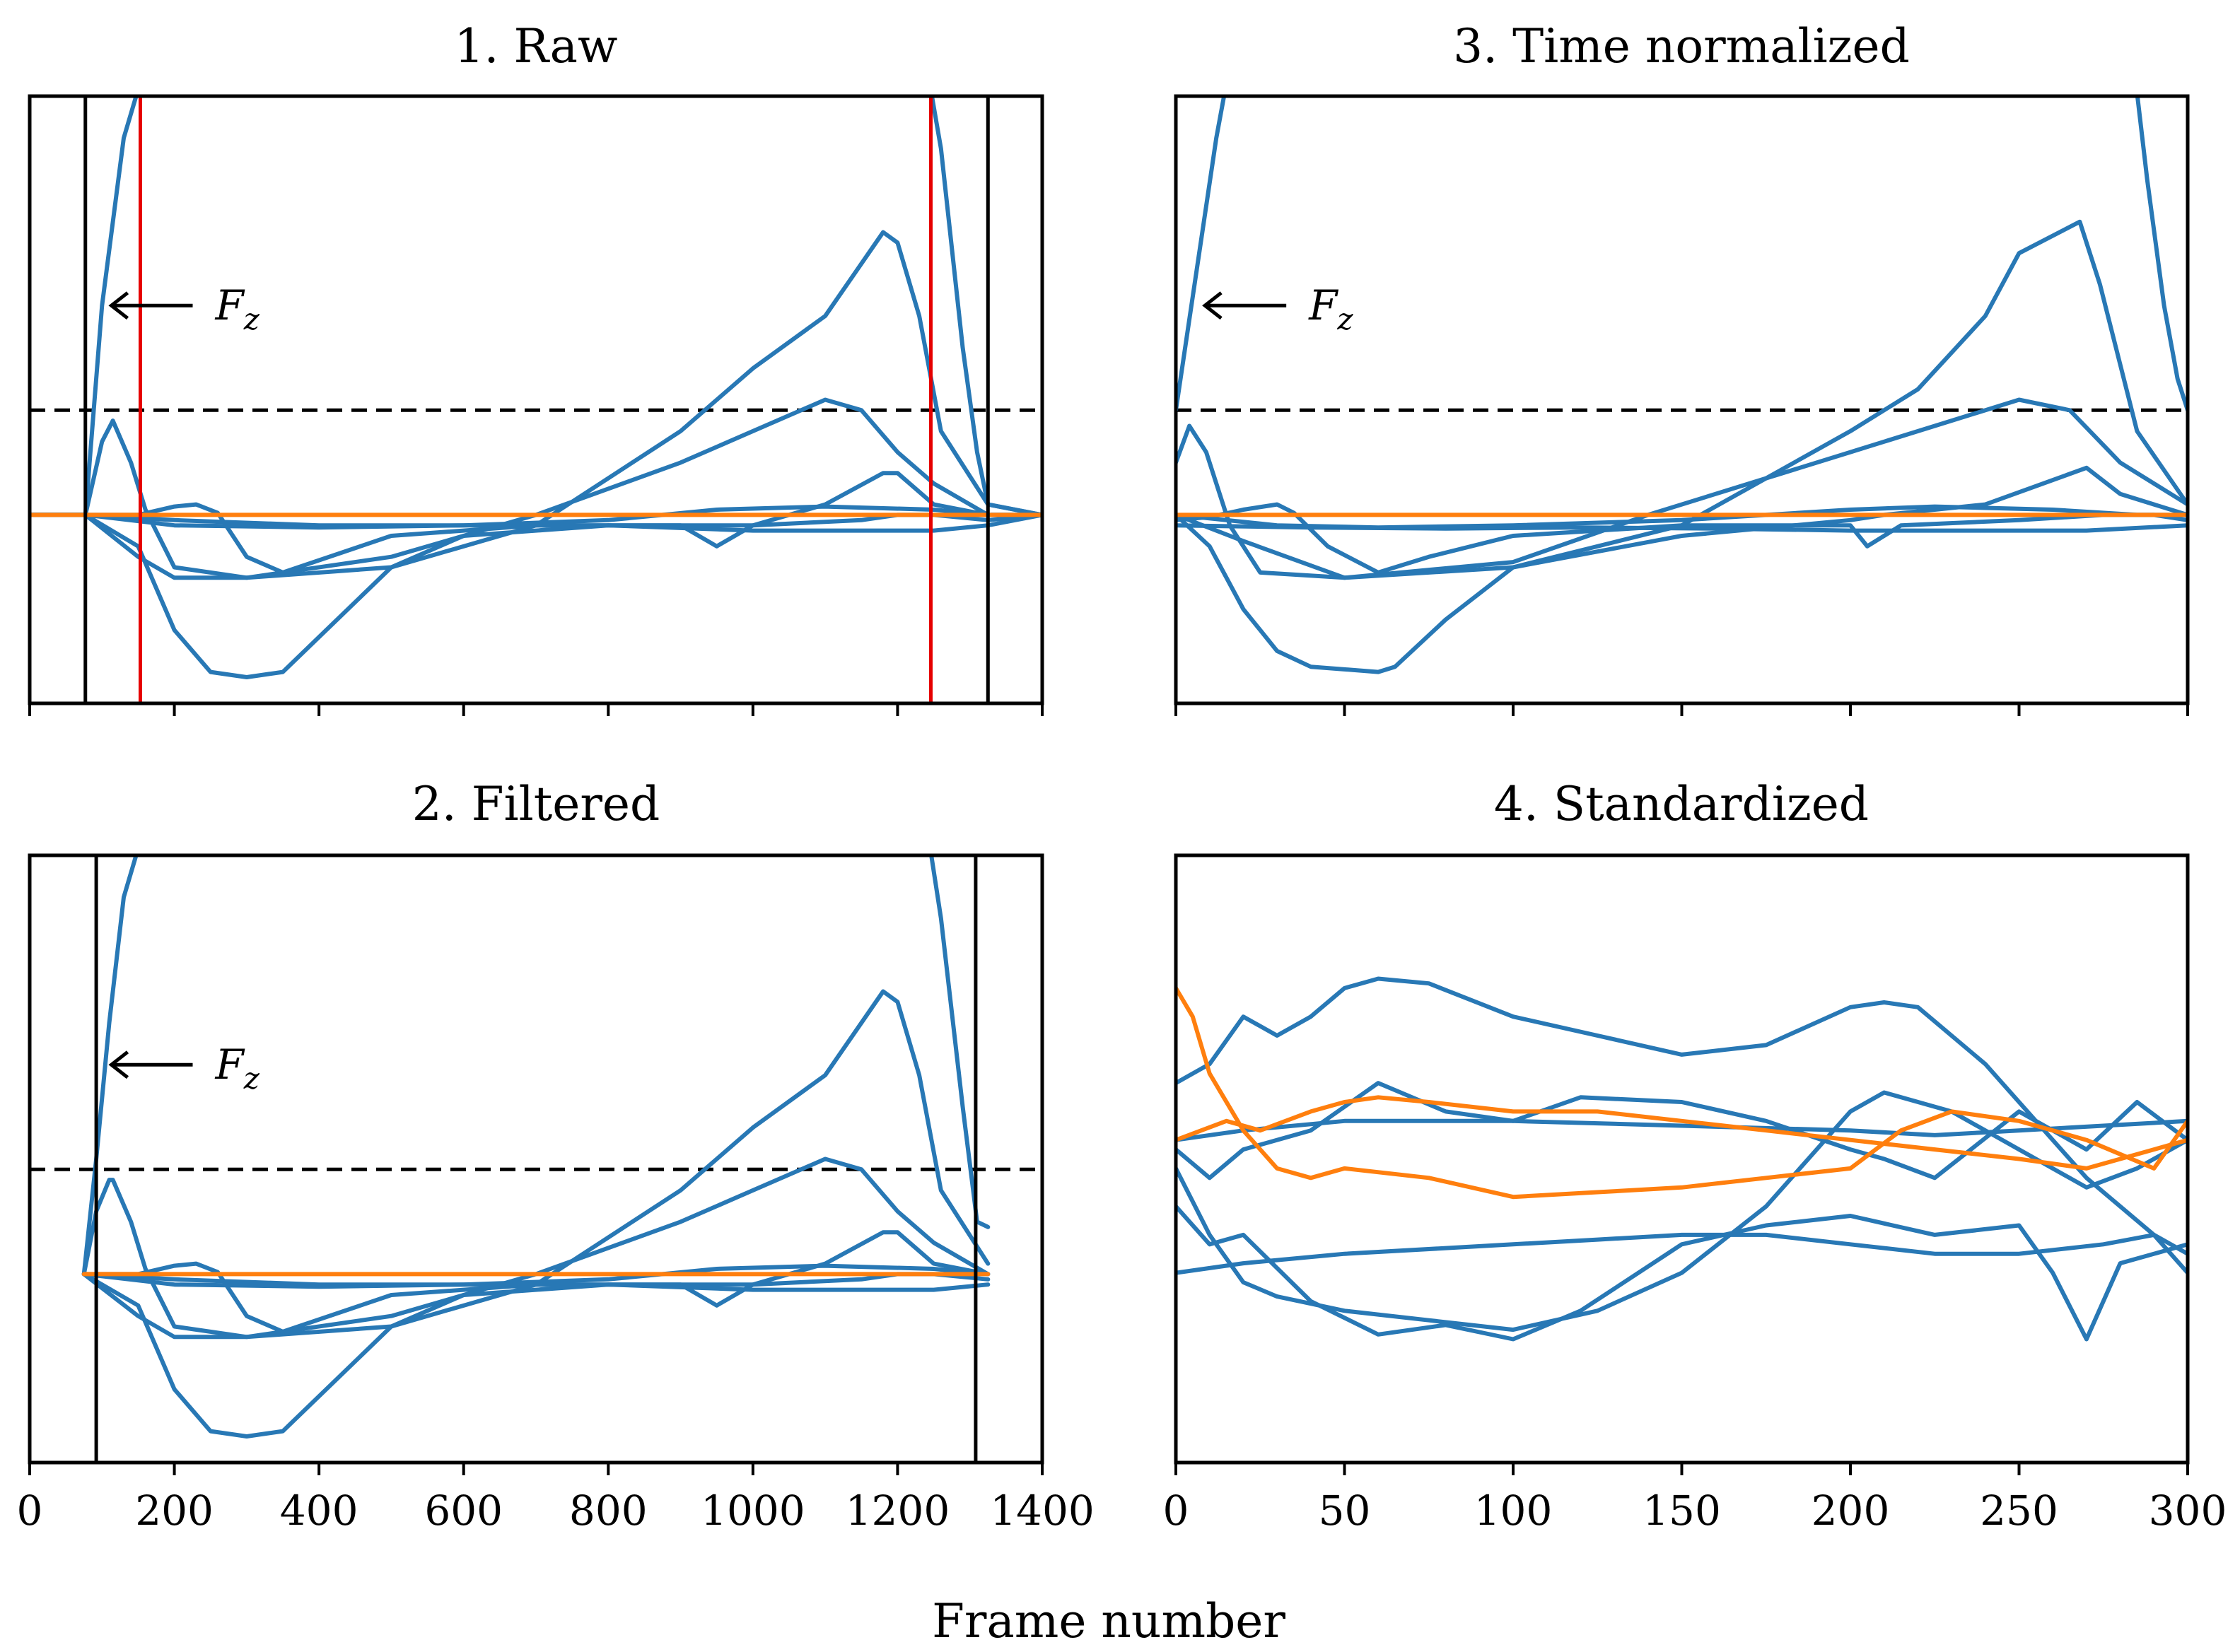  Describe the element at coordinates (753, 1511) in the screenshot. I see `x-tick-label: 1000` at that location.